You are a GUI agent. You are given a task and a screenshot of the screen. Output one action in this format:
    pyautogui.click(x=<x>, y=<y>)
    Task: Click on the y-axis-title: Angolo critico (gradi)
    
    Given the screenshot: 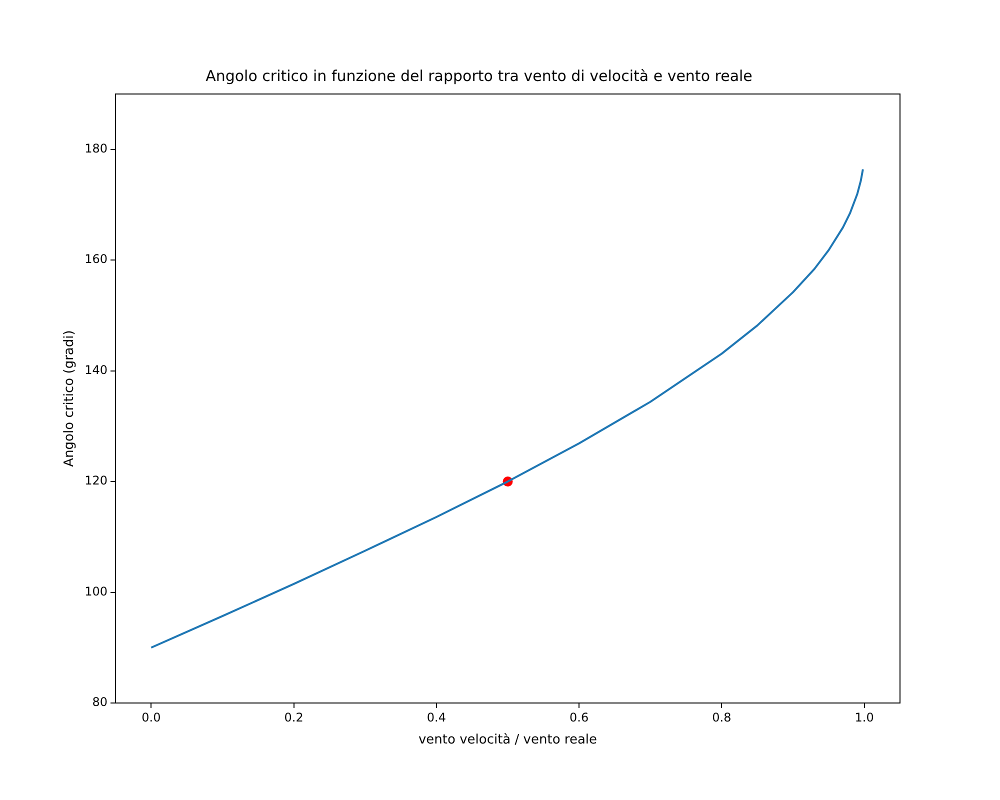 What is the action you would take?
    pyautogui.click(x=70, y=398)
    